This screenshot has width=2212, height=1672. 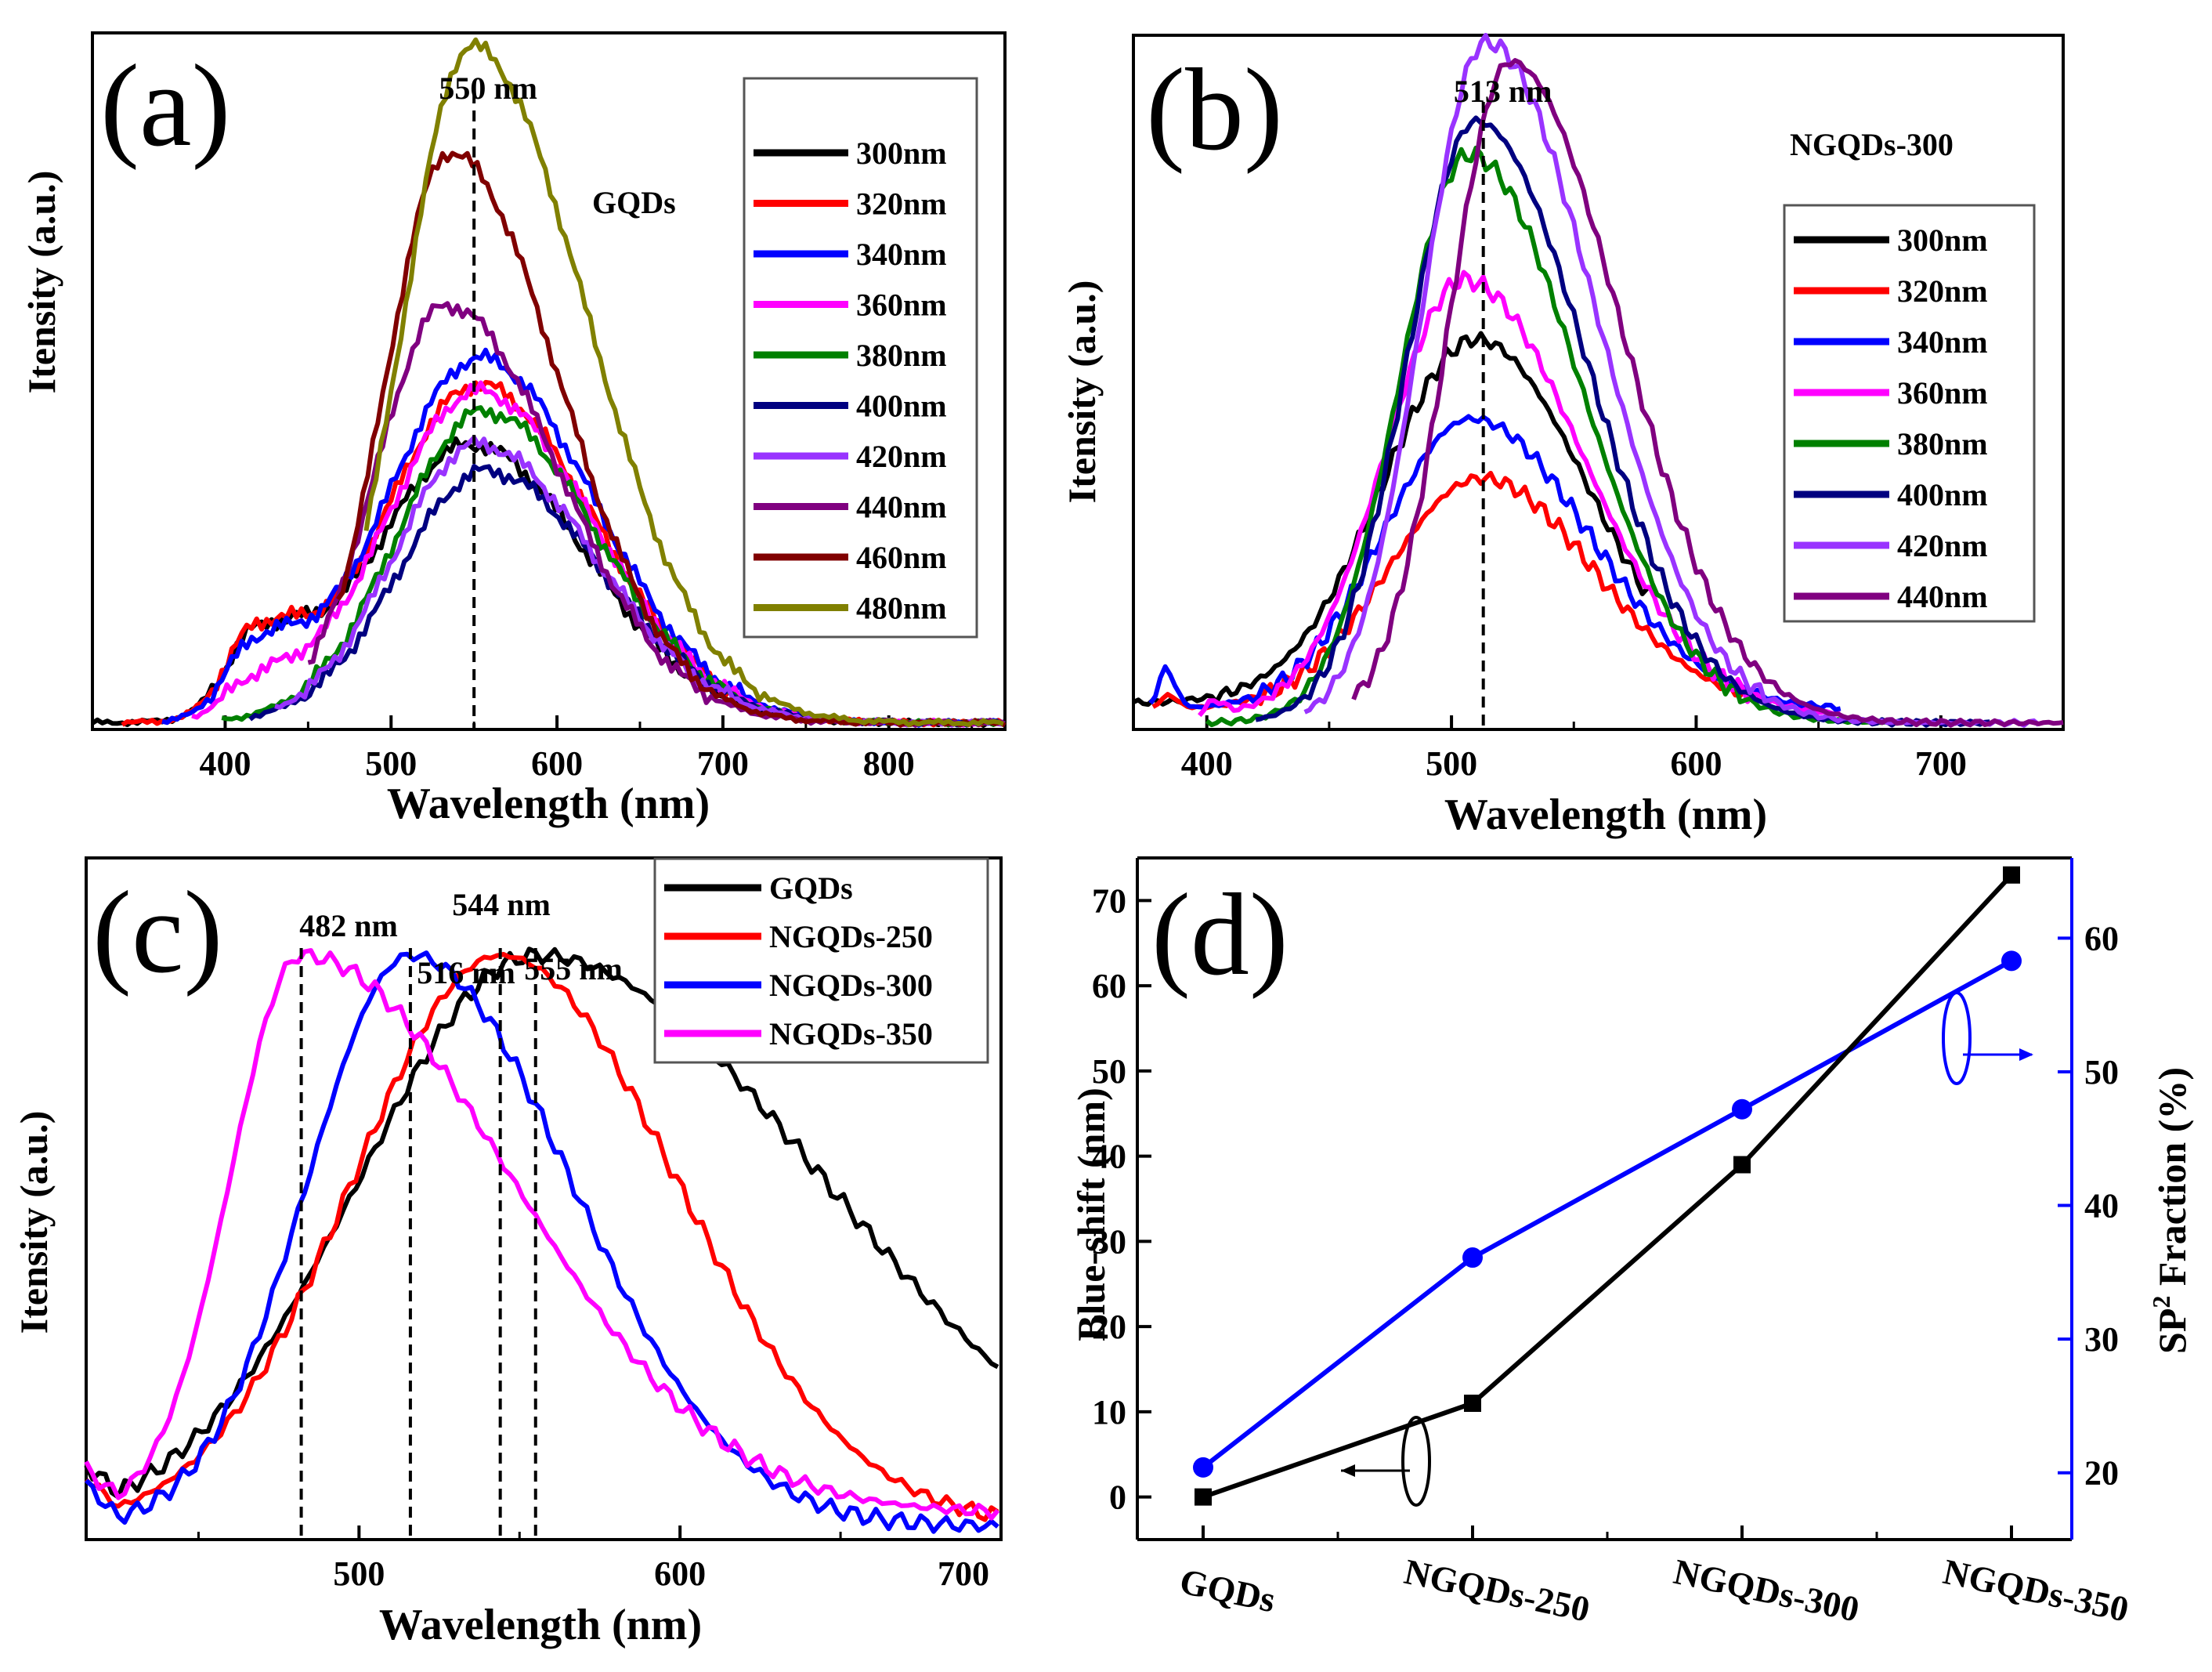 I want to click on y-left-tick-label: 70, so click(x=1109, y=900).